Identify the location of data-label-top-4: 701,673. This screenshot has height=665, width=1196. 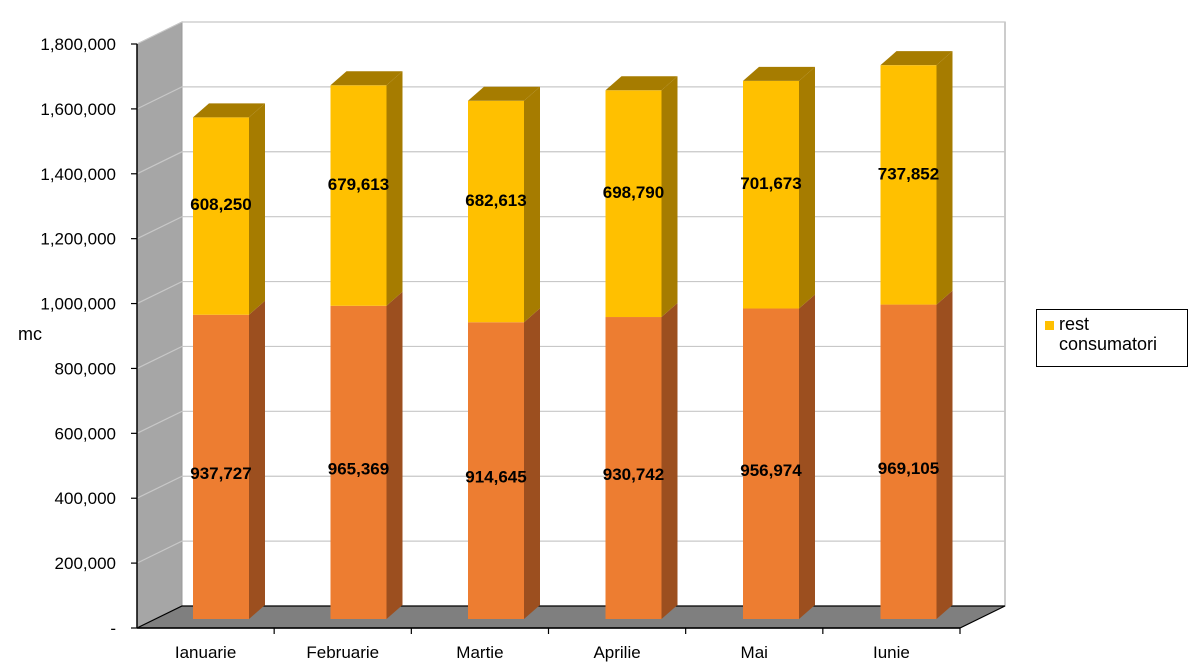
(770, 183).